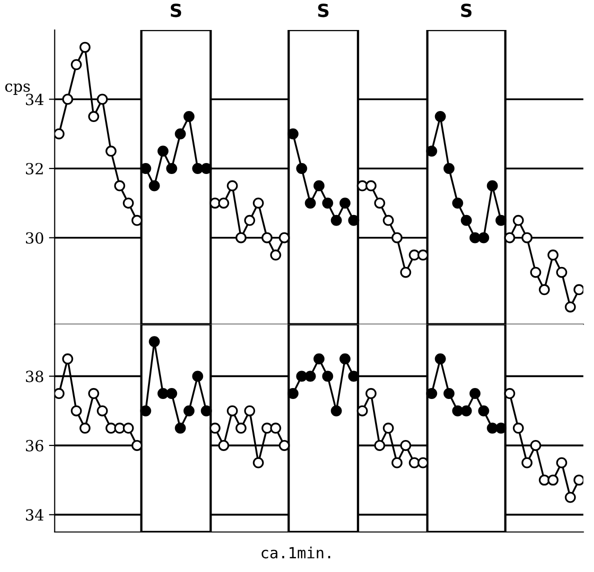 The height and width of the screenshot is (572, 594). Describe the element at coordinates (35, 515) in the screenshot. I see `y-tick-label: 34` at that location.